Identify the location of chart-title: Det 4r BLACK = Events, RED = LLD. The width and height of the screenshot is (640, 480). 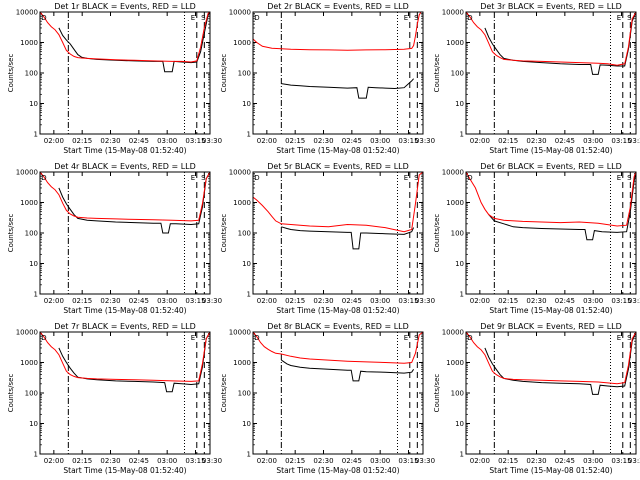
(125, 166).